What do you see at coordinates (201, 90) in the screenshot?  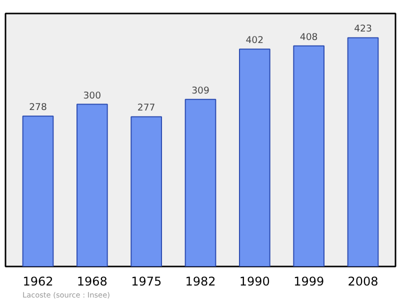 I see `data-label: 309` at bounding box center [201, 90].